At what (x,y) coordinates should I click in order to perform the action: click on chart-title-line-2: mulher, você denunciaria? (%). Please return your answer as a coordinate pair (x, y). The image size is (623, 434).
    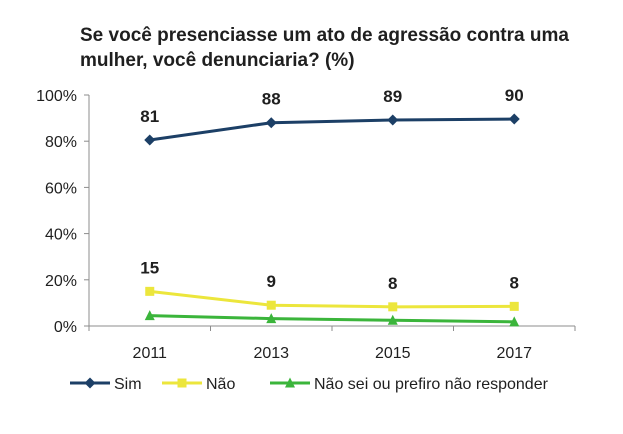
    Looking at the image, I should click on (217, 60).